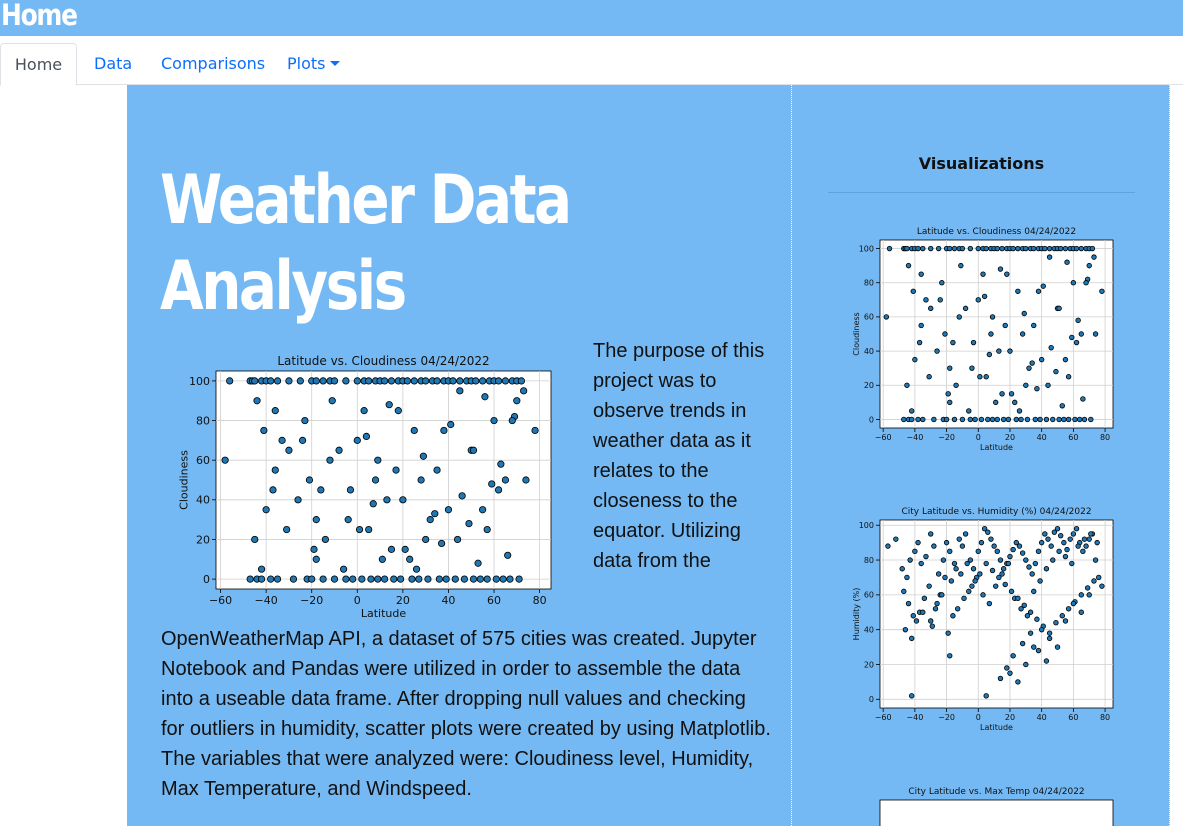  I want to click on x-tick-label: −40, so click(914, 437).